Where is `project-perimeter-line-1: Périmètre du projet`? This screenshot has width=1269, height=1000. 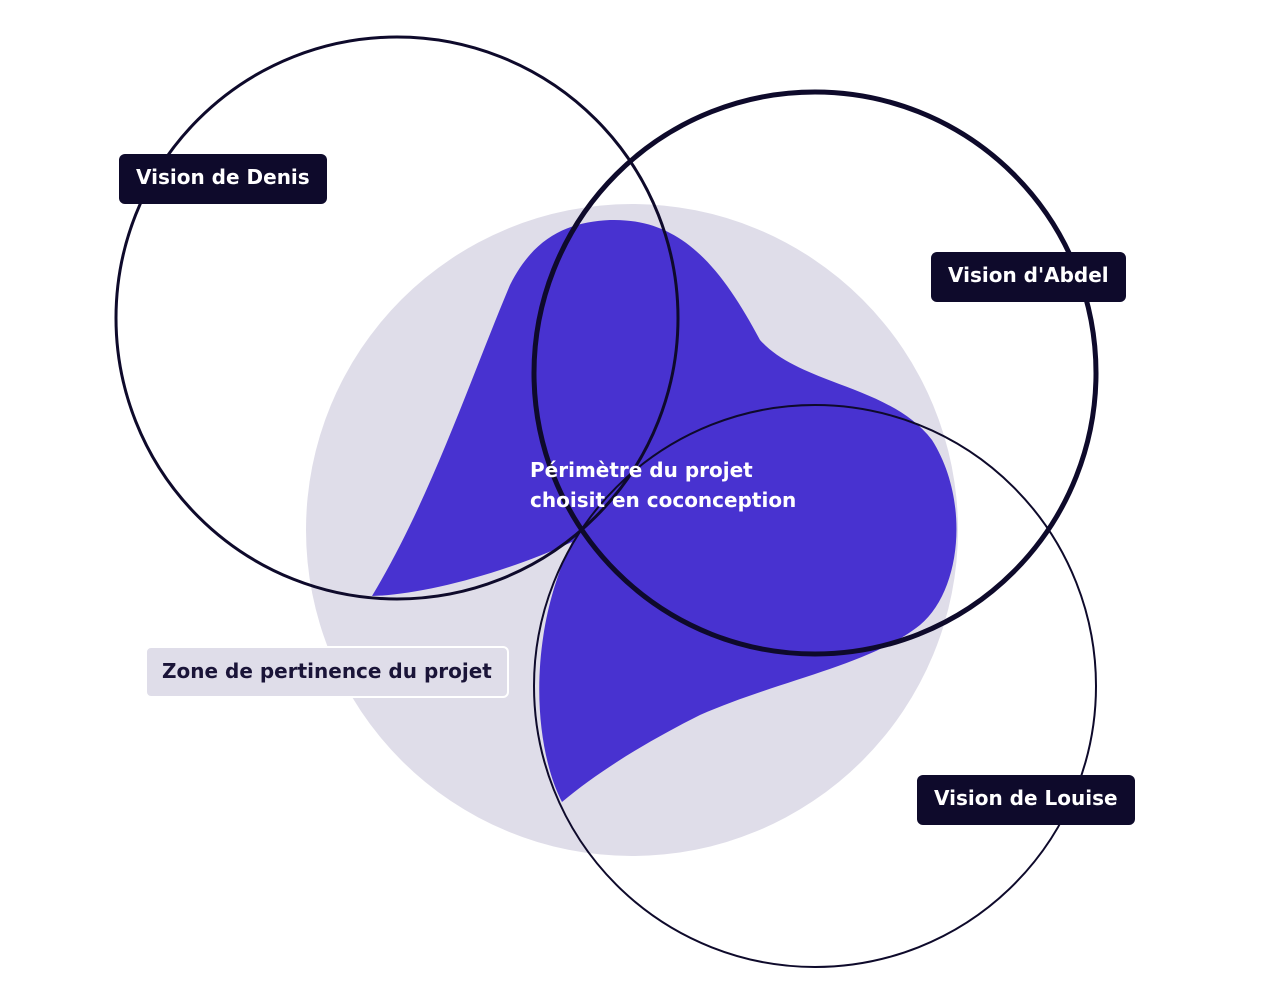 project-perimeter-line-1: Périmètre du projet is located at coordinates (641, 470).